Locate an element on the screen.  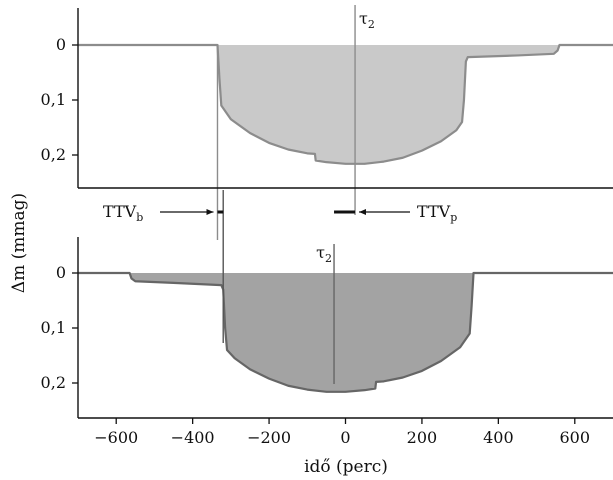
top-tau-label: τ2 is located at coordinates (367, 20).